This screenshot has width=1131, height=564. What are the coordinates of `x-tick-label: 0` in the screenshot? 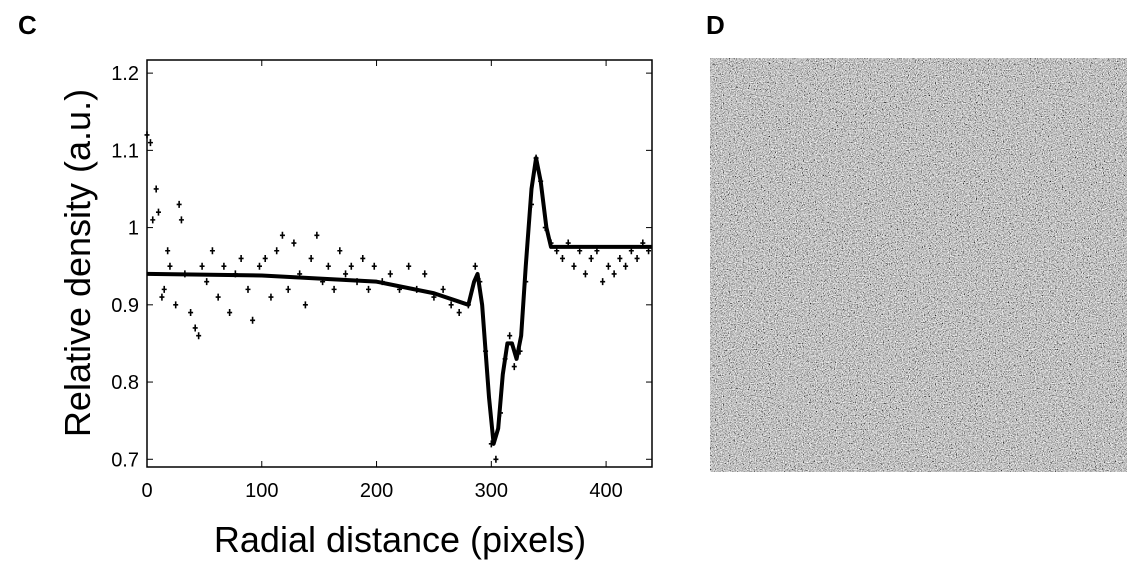 It's located at (146, 491).